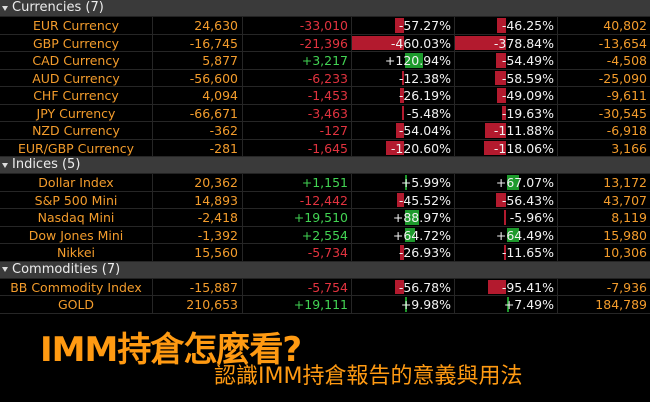 This screenshot has width=650, height=402. Describe the element at coordinates (297, 304) in the screenshot. I see `position-change: +19,111` at that location.